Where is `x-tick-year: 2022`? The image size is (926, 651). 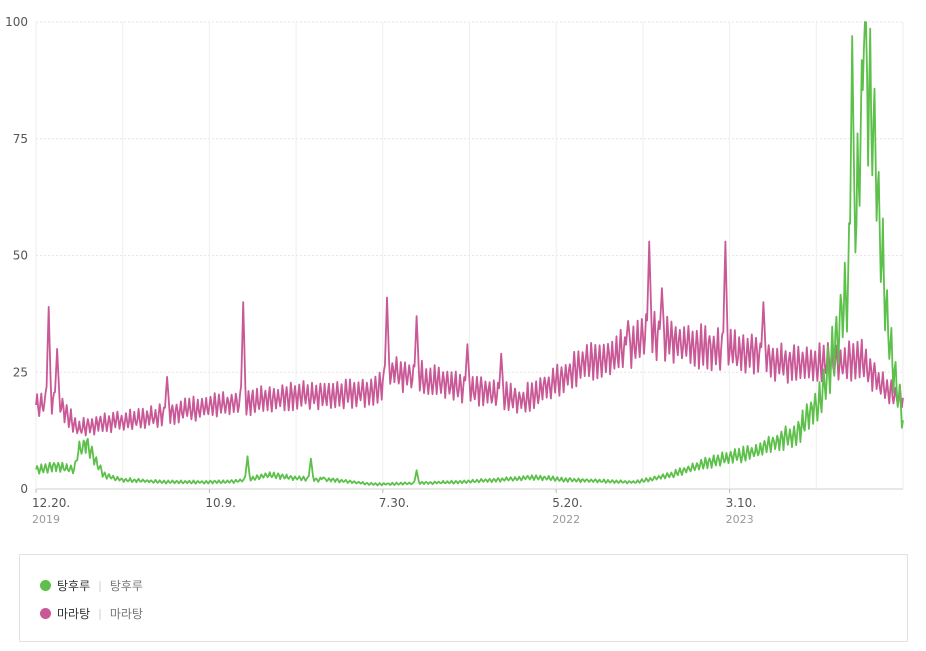
x-tick-year: 2022 is located at coordinates (566, 519).